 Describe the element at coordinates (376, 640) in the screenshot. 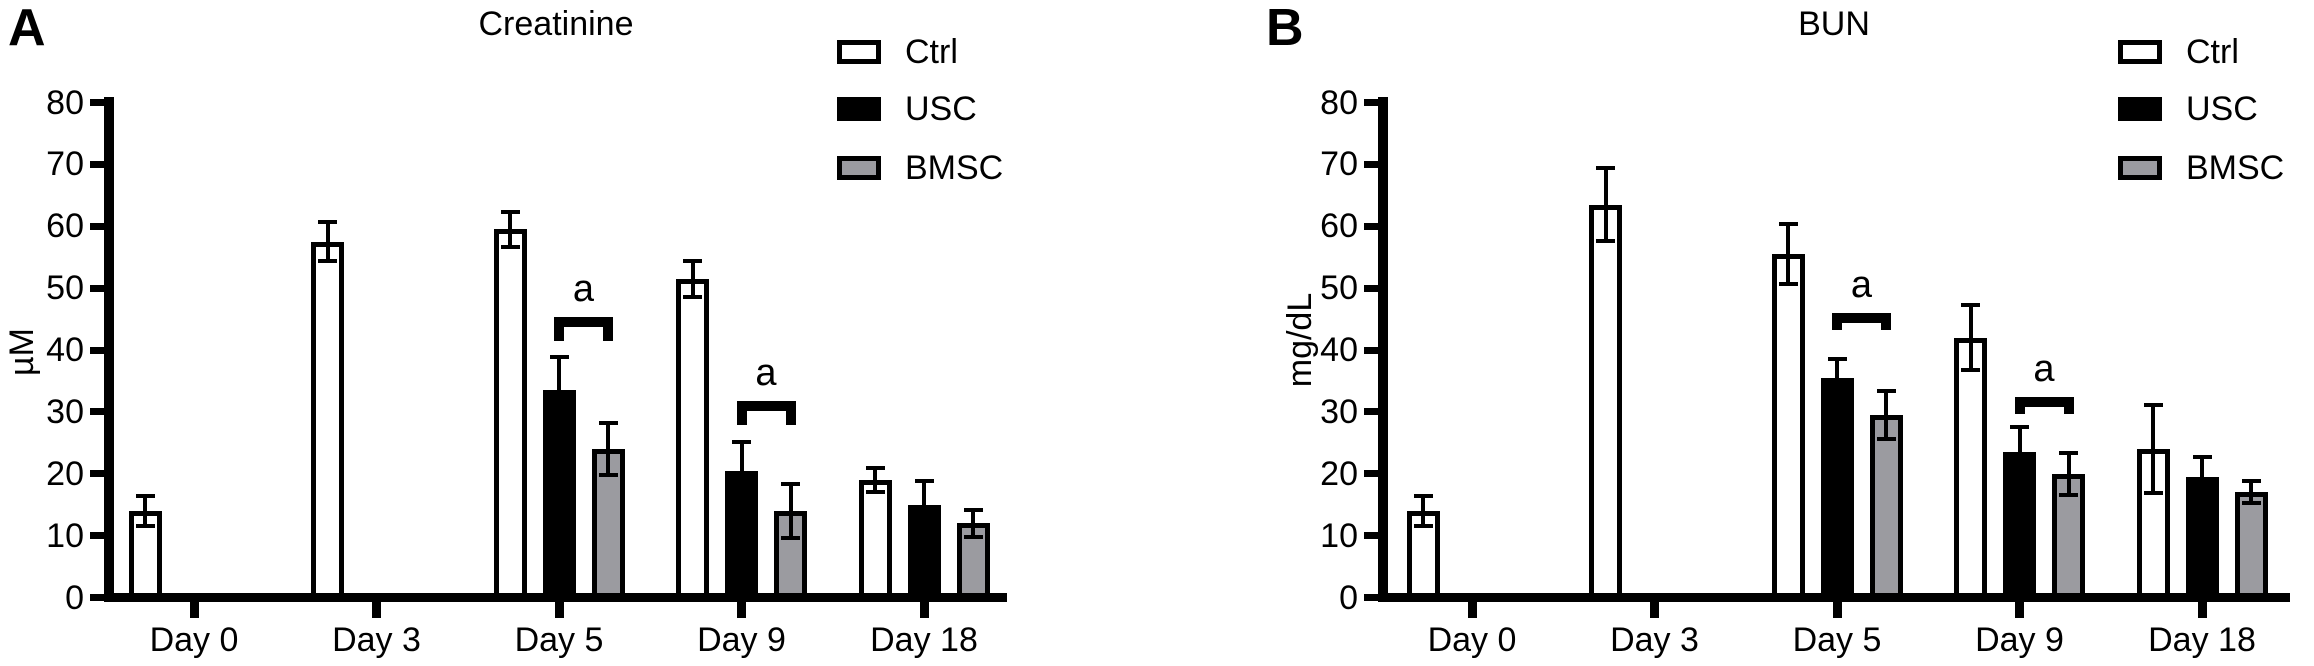

I see `x-category-label: Day 3` at that location.